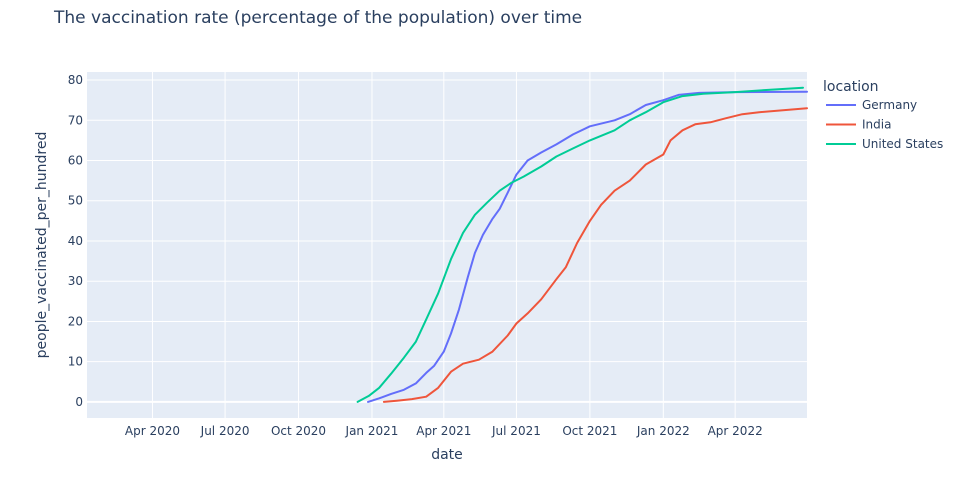 Image resolution: width=963 pixels, height=487 pixels. Describe the element at coordinates (75, 80) in the screenshot. I see `y-tick-label: 80` at that location.